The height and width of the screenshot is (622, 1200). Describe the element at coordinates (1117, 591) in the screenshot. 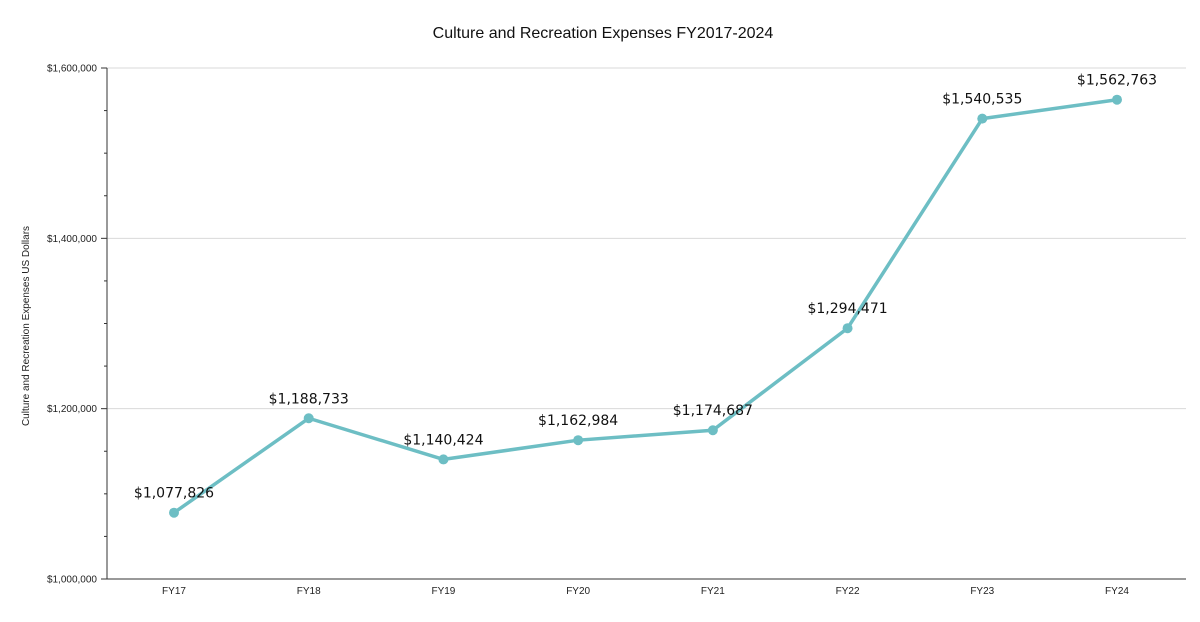

I see `x-tick-label: FY24` at that location.